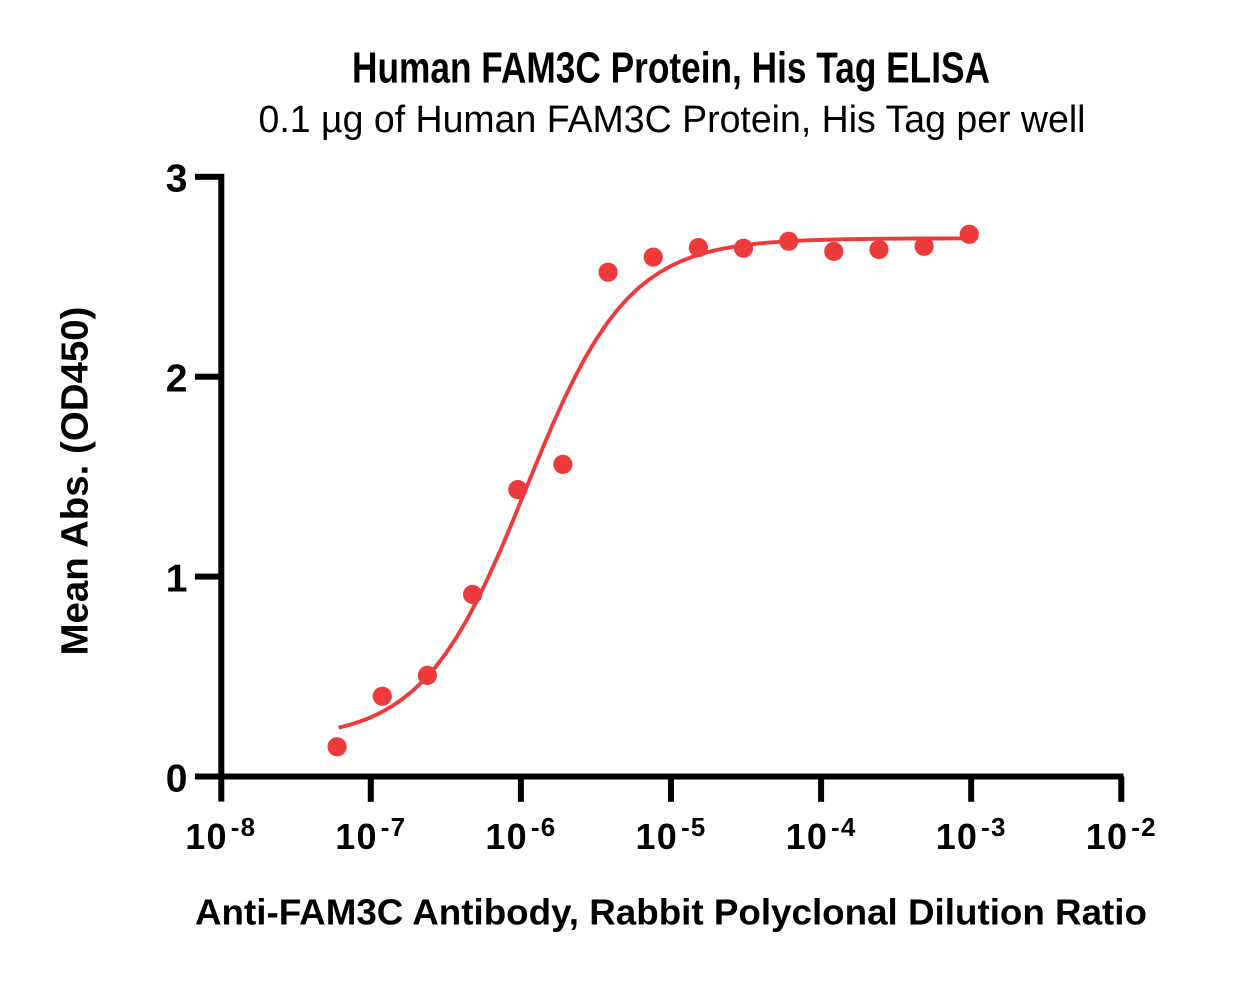 The width and height of the screenshot is (1245, 981). I want to click on svg-text: 2, so click(177, 379).